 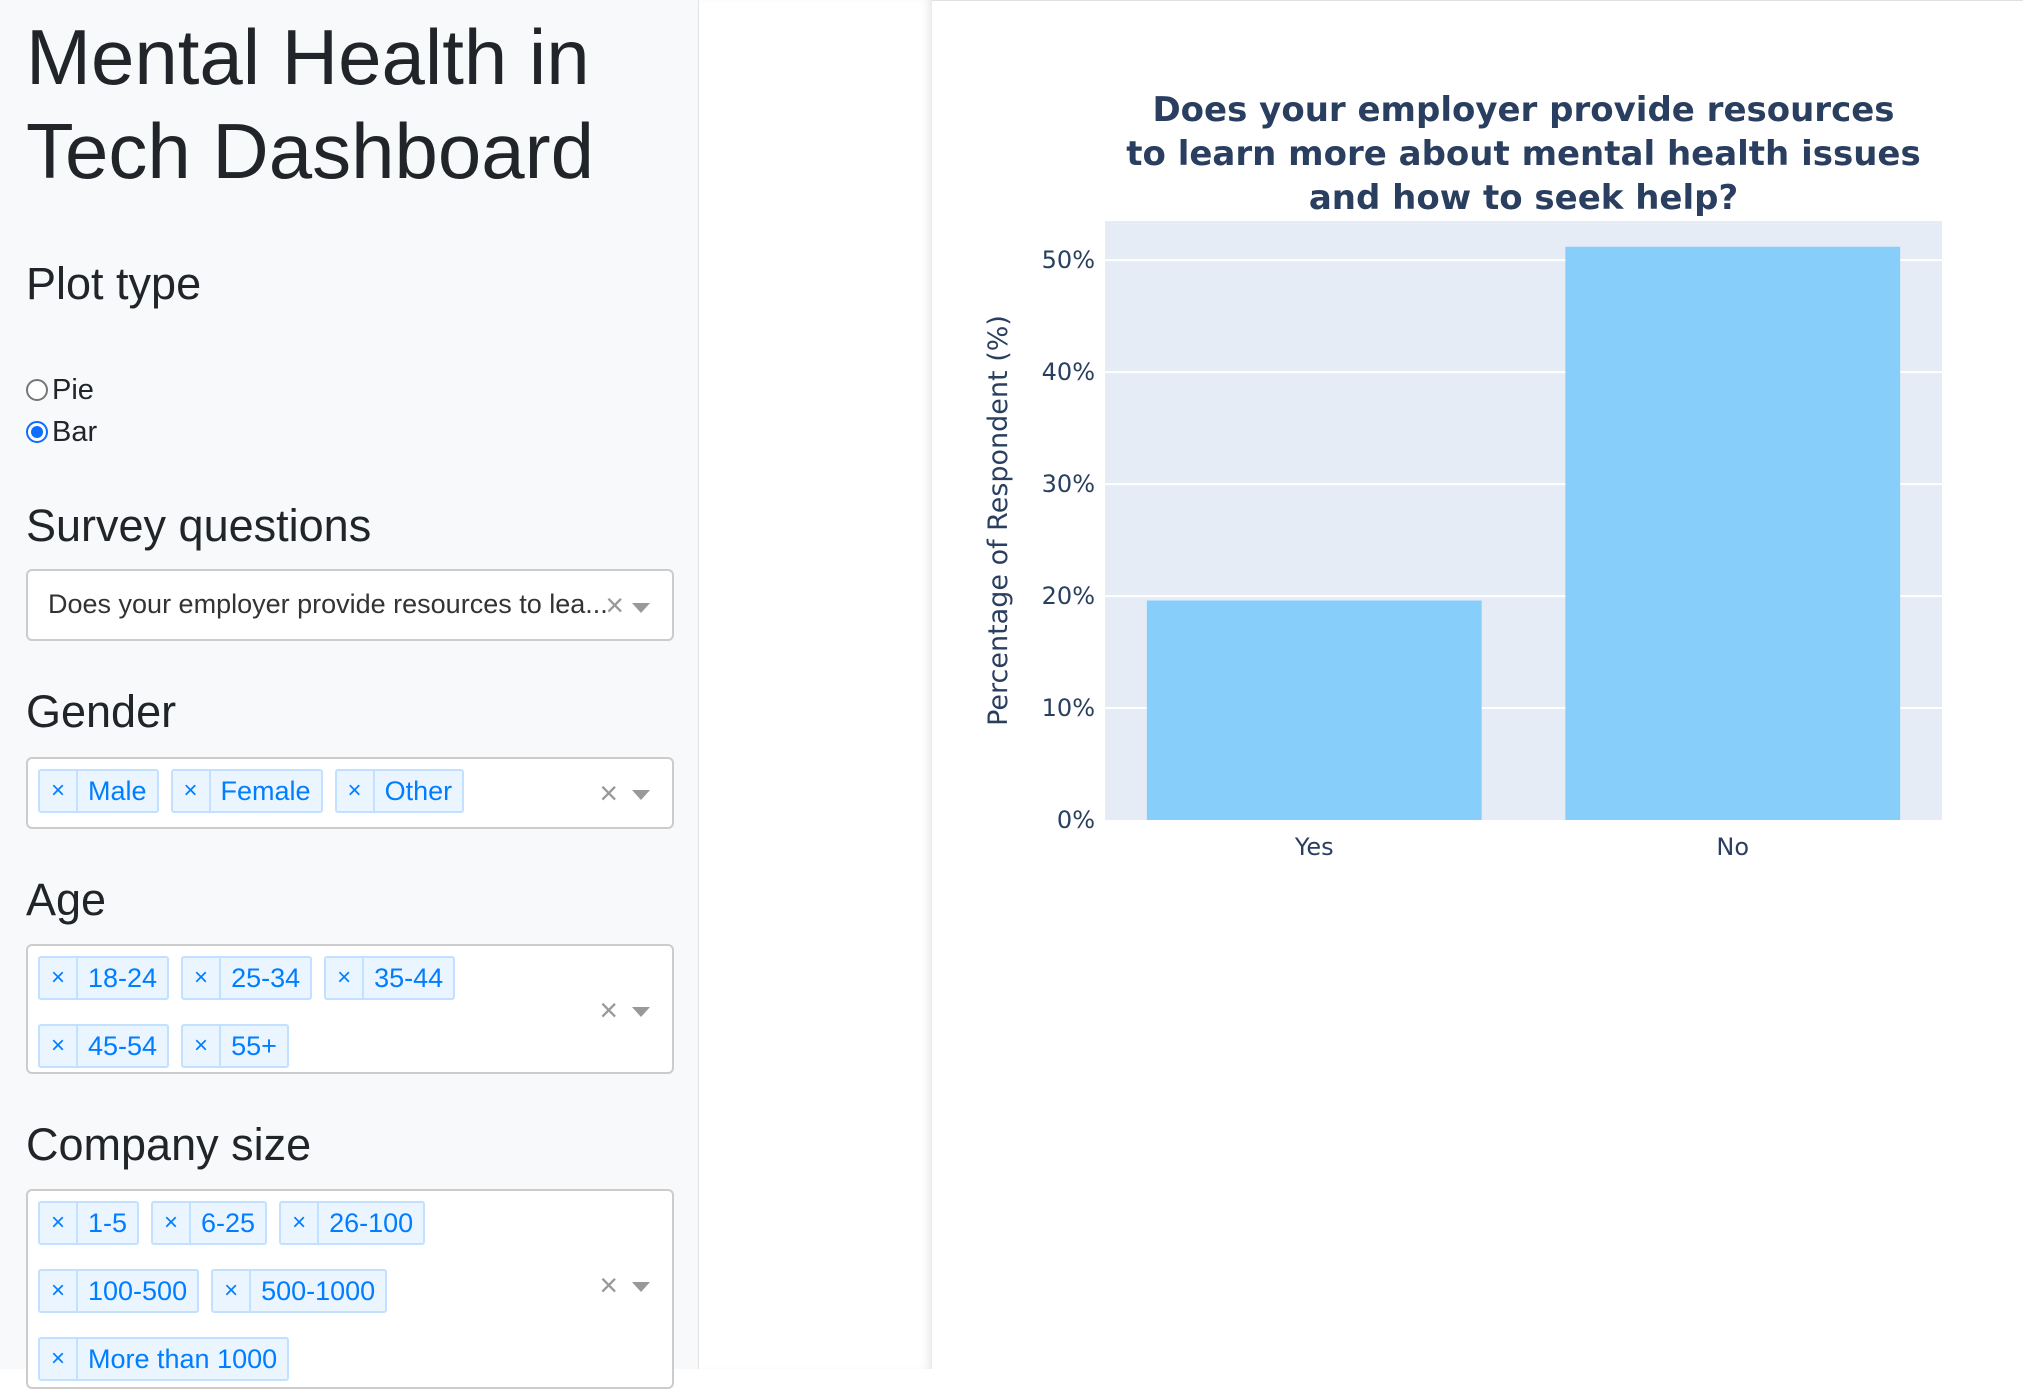 What do you see at coordinates (1523, 154) in the screenshot?
I see `chart-title-line: to learn more about mental health issues` at bounding box center [1523, 154].